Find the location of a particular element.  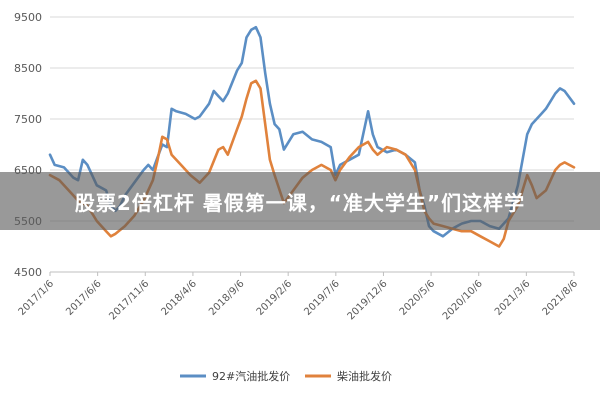

caption-overlay: 股票2倍杠杆 暑假第一课，“准大学生”们这样学 is located at coordinates (300, 201).